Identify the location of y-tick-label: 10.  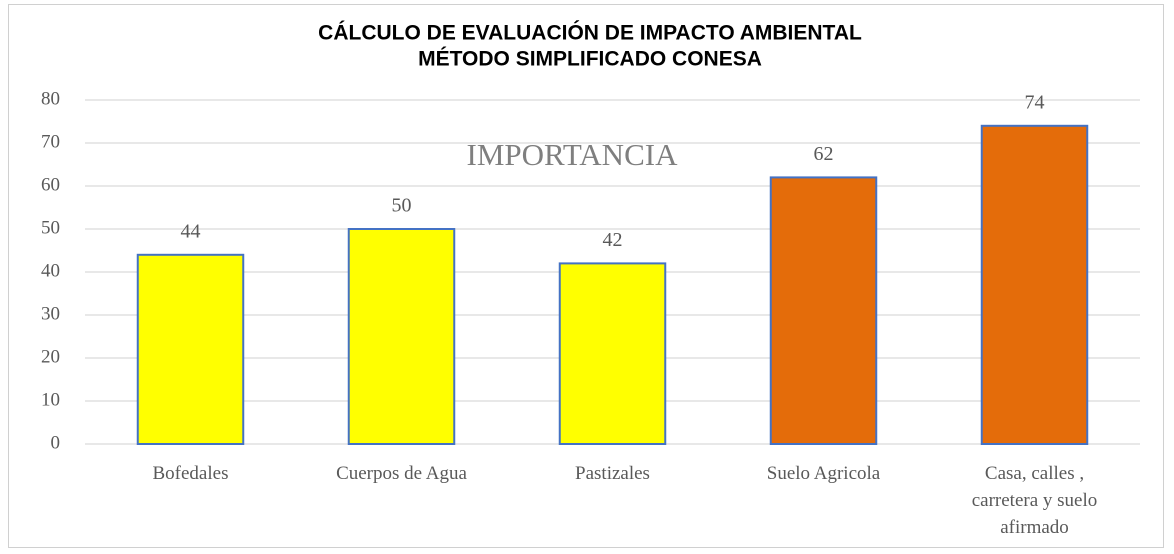
(50, 399).